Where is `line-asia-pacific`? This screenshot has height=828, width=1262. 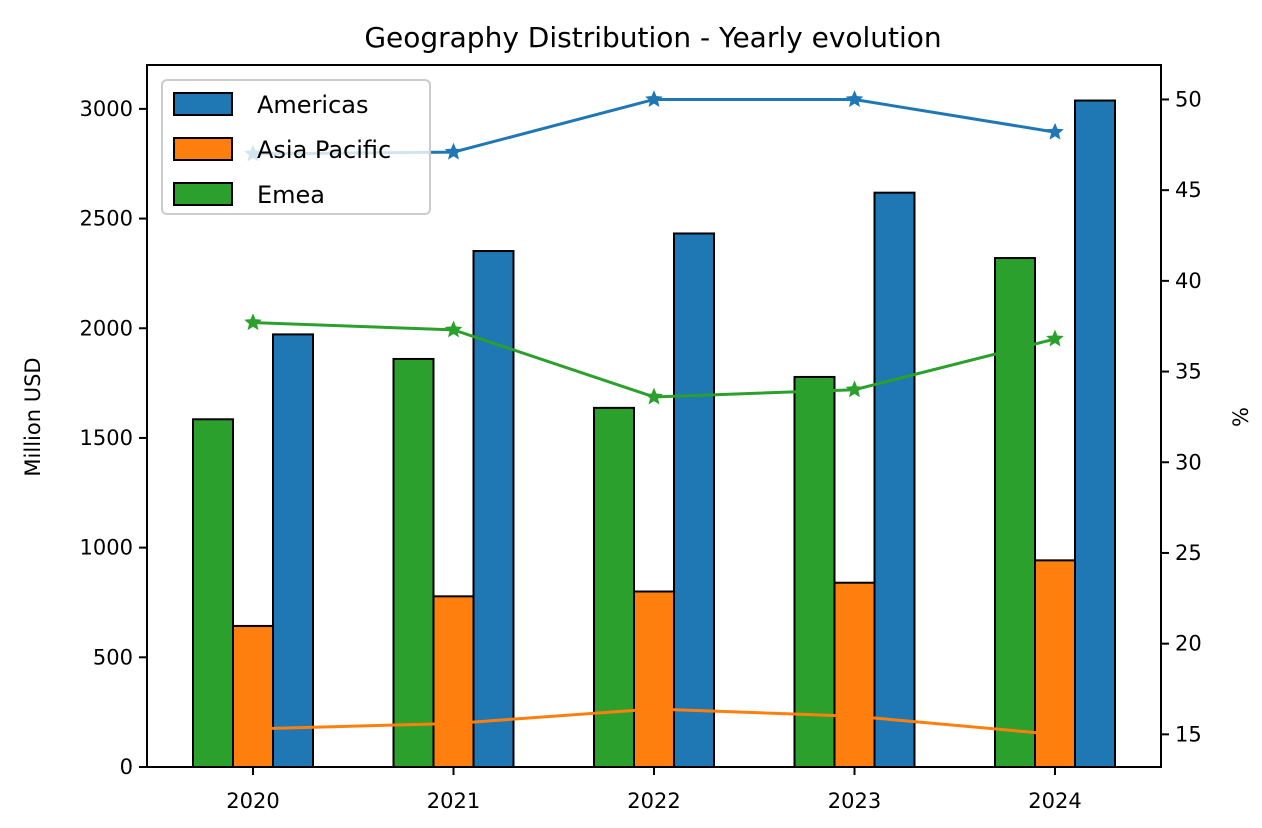
line-asia-pacific is located at coordinates (654, 721).